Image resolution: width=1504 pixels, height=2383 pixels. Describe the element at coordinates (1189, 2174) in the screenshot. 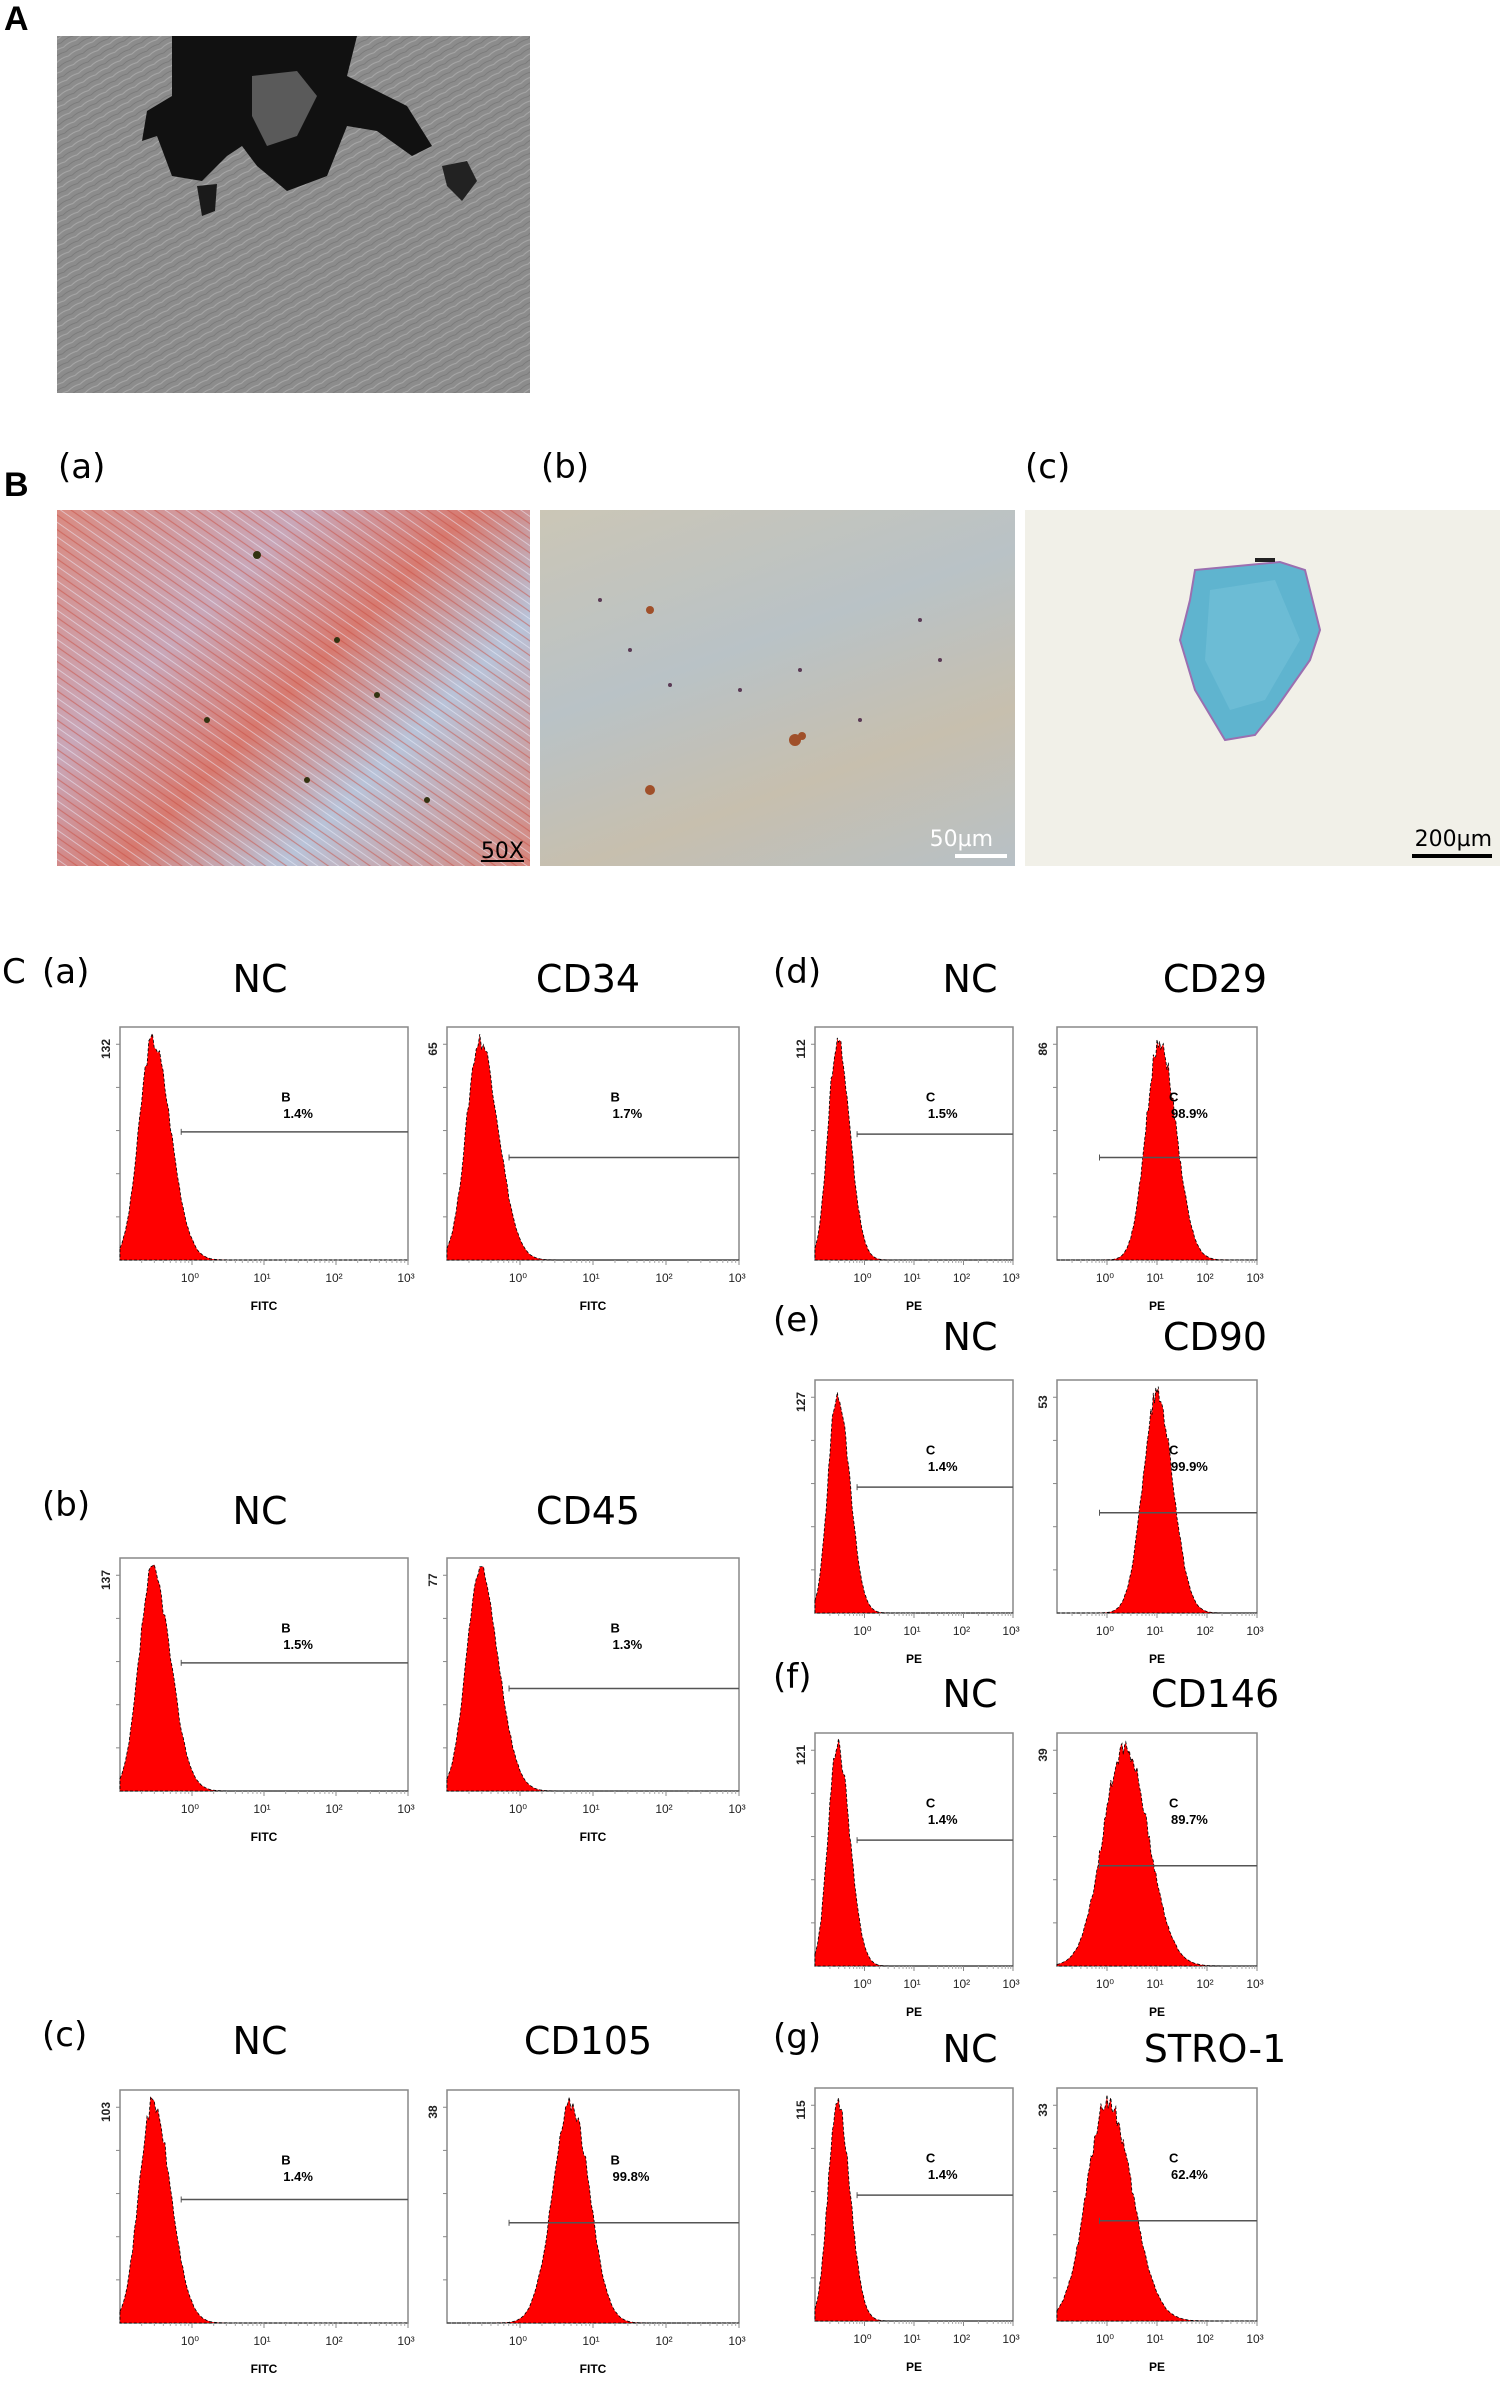

I see `svg-text: 62.4%` at that location.